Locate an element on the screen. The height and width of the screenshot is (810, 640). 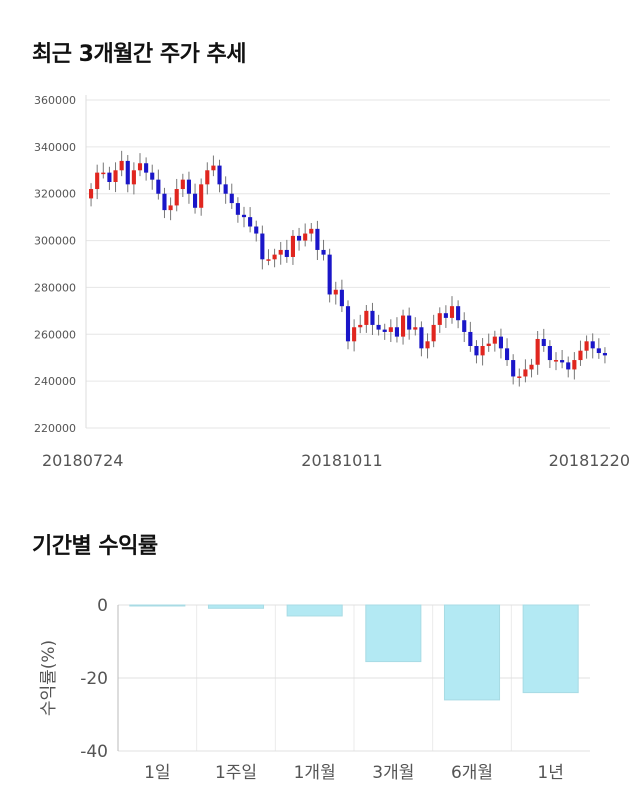
x-tick-label: 20180724 is located at coordinates (82, 460).